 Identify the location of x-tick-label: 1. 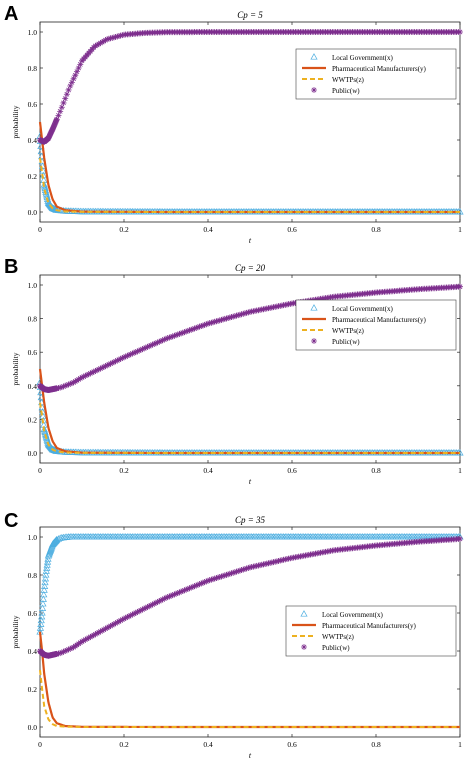
(460, 744).